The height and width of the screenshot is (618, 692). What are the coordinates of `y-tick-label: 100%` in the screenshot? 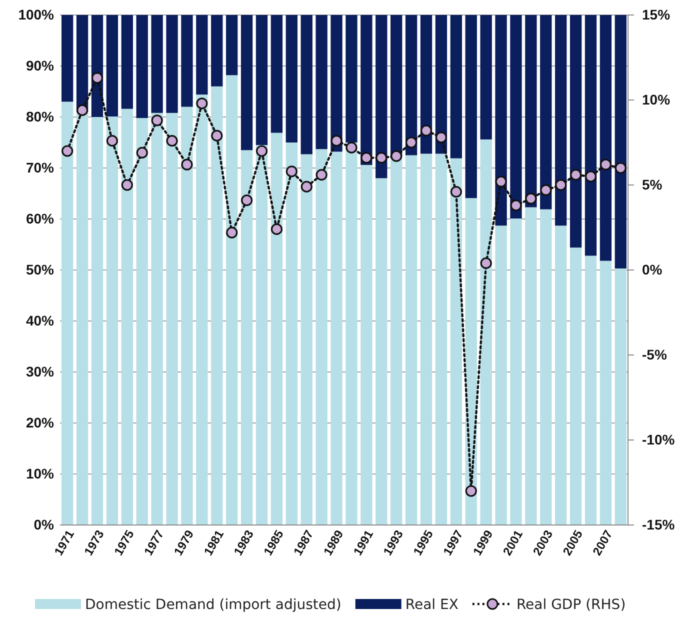 It's located at (36, 14).